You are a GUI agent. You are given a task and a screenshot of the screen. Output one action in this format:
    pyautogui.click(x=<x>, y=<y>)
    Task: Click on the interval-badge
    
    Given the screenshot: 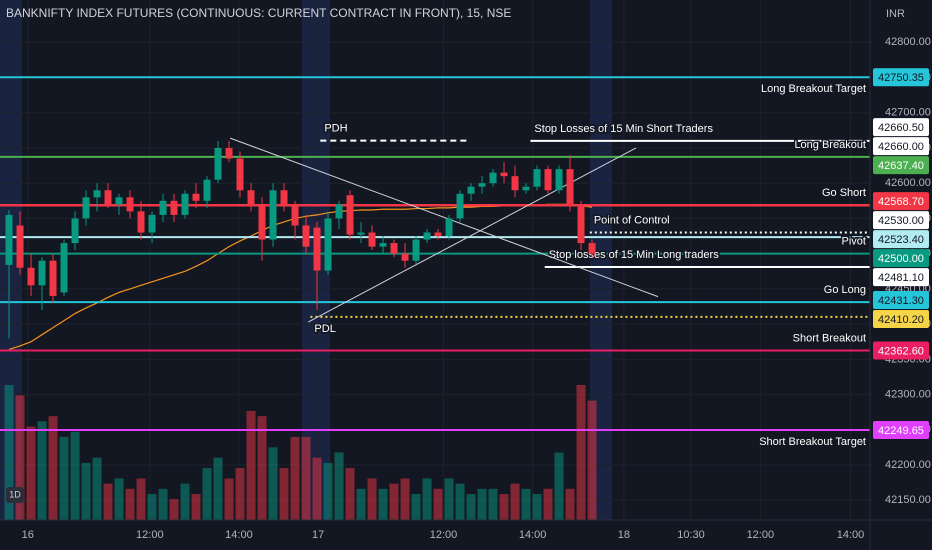 What is the action you would take?
    pyautogui.click(x=15, y=495)
    